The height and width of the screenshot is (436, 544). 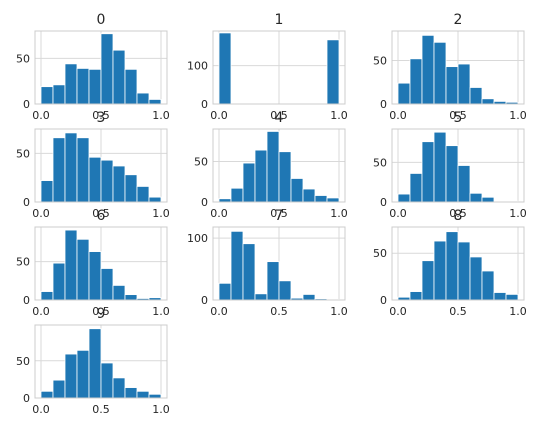 I want to click on panel-6: 0.0 0.5 1.0 0 50 6, so click(x=93, y=263).